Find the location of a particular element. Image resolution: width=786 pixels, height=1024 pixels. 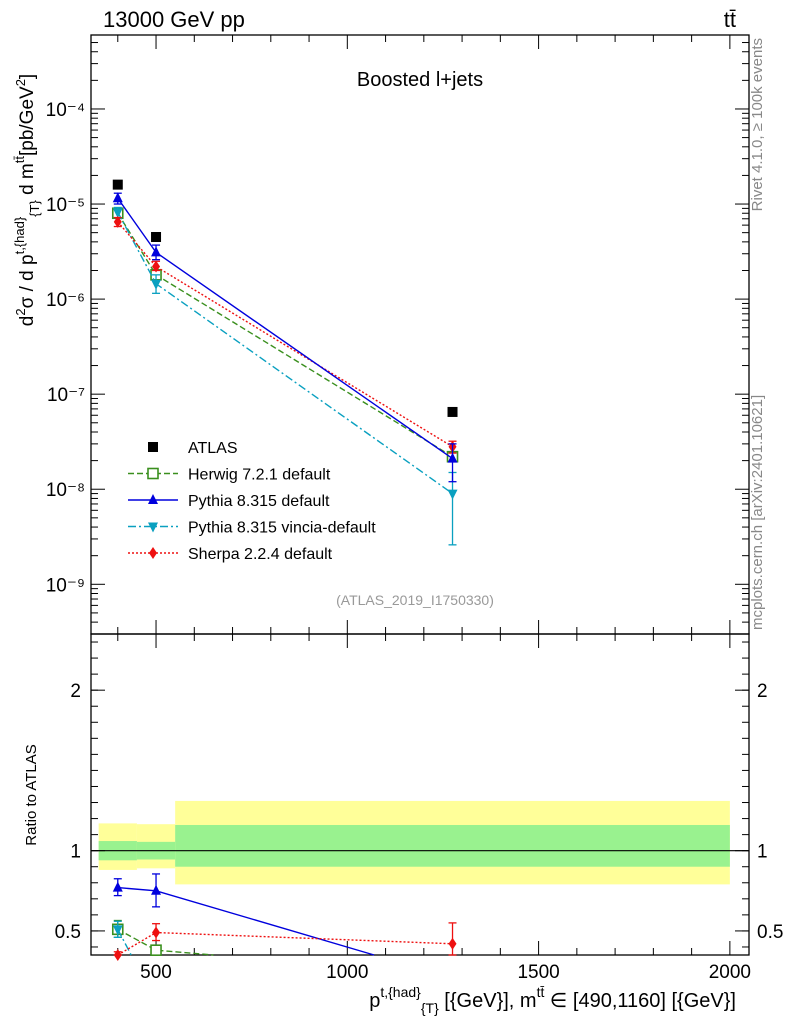

ratio-series-pythia-8-315-vincia-default is located at coordinates (122, 938).